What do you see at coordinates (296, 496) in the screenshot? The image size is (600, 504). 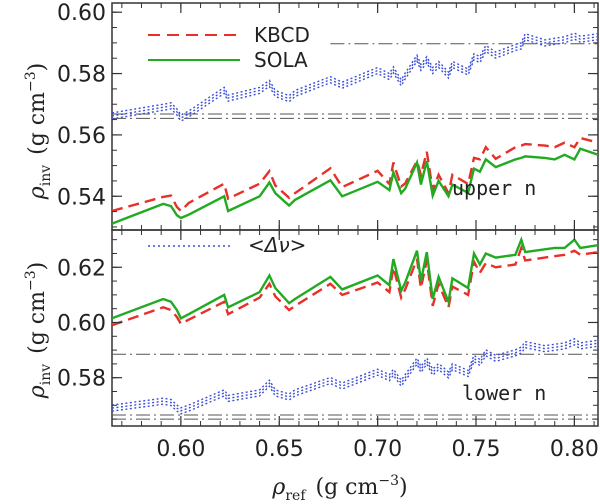 I see `x-label-sub: ref` at bounding box center [296, 496].